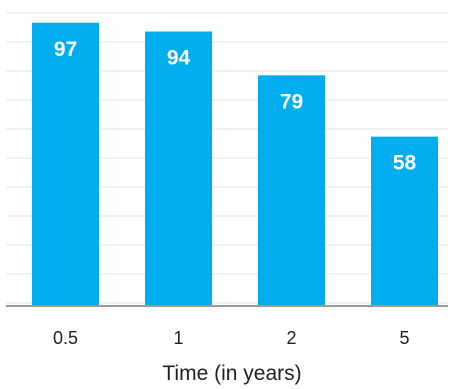 Image resolution: width=450 pixels, height=389 pixels. Describe the element at coordinates (65, 49) in the screenshot. I see `bar-value-label: 97` at that location.